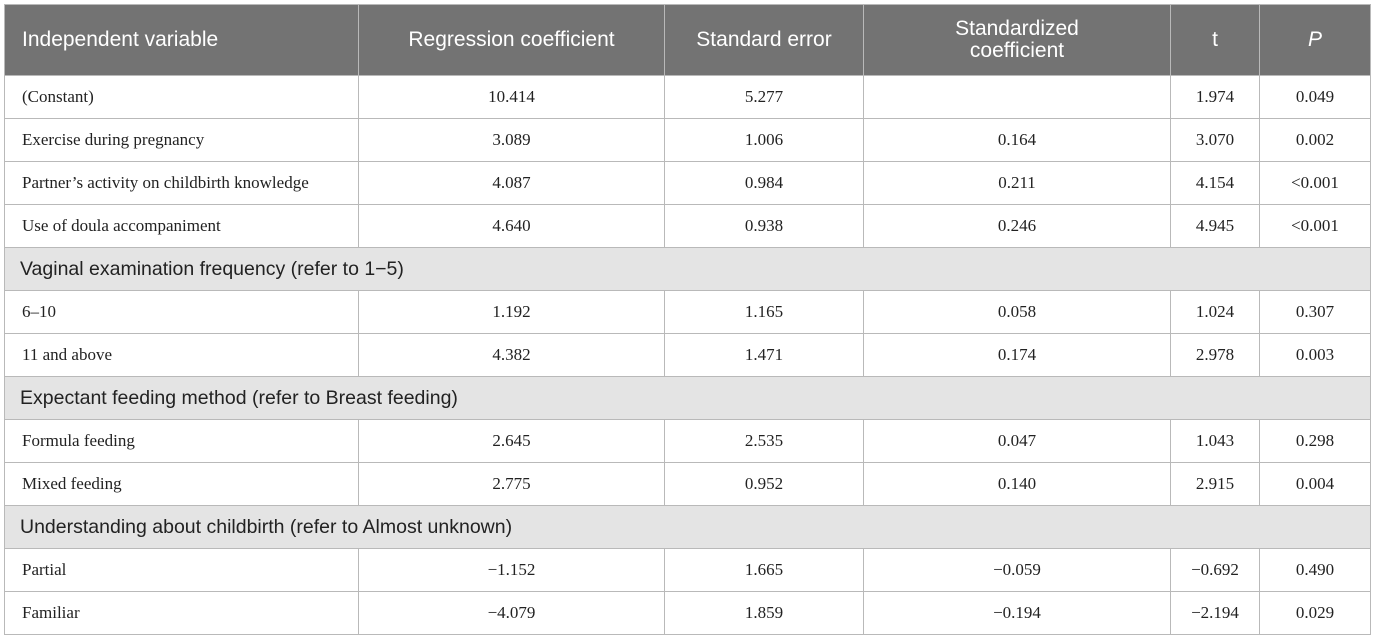  I want to click on cell-regression-coefficient: 4.087, so click(511, 183).